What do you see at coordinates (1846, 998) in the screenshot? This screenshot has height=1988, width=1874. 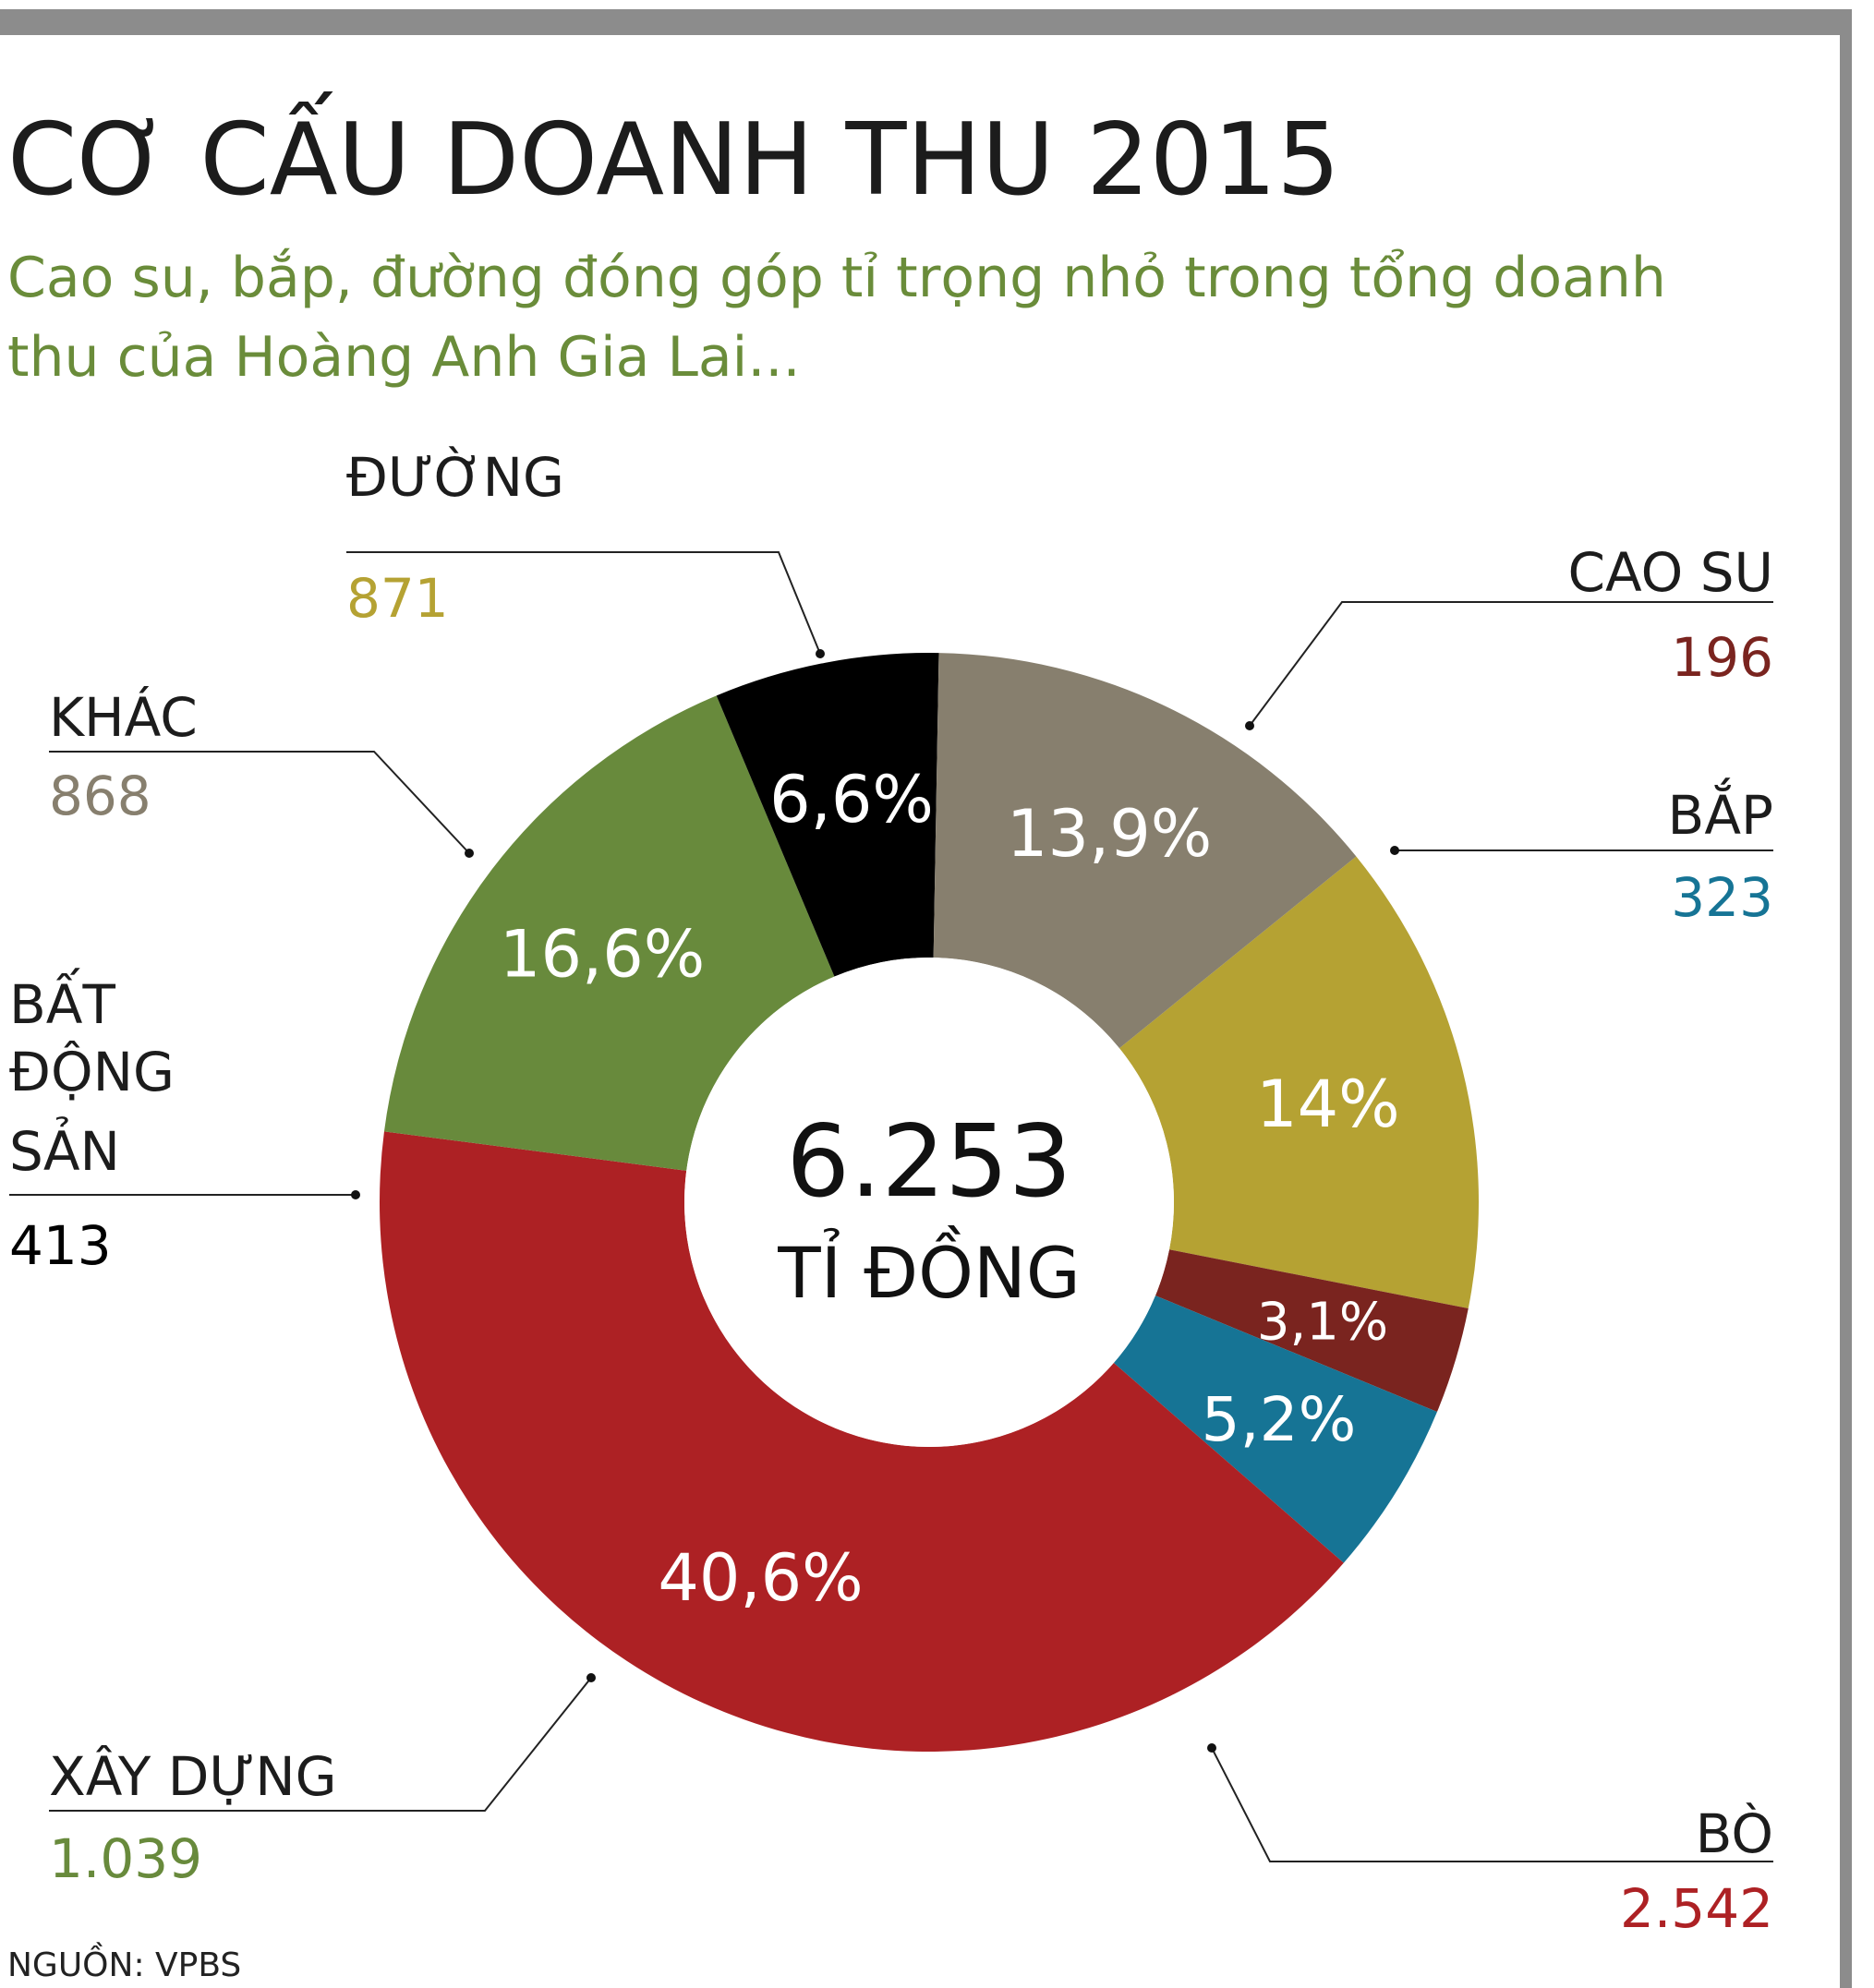 I see `frame-right-bar` at bounding box center [1846, 998].